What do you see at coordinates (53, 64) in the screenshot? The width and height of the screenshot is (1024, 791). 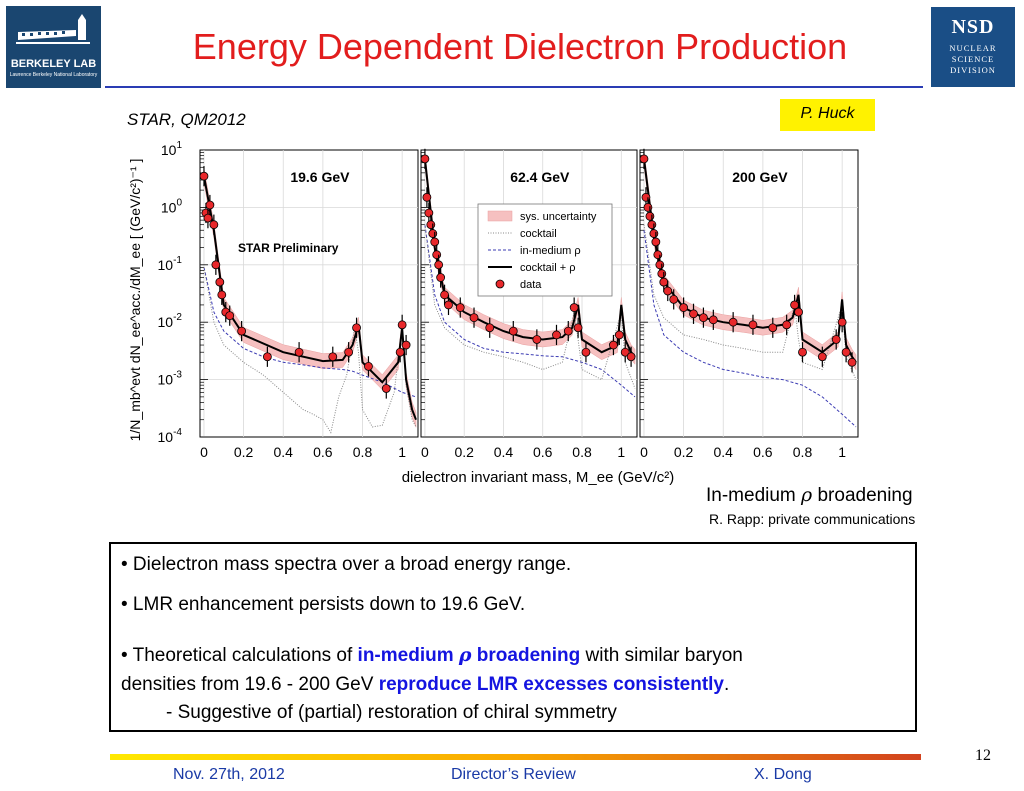 I see `berkeley-lab-name: BERKELEY LAB` at bounding box center [53, 64].